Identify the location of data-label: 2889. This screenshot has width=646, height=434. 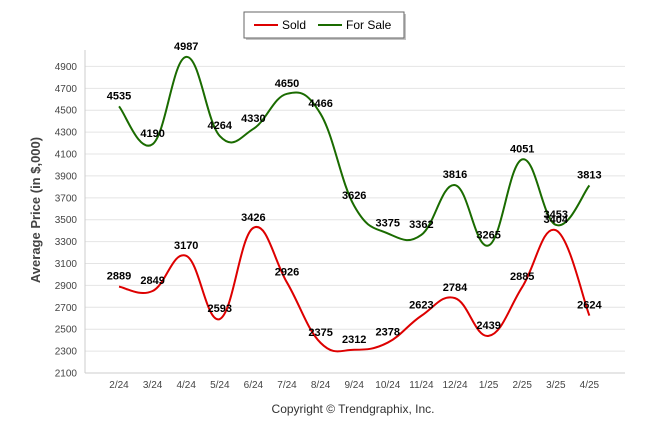
(119, 277).